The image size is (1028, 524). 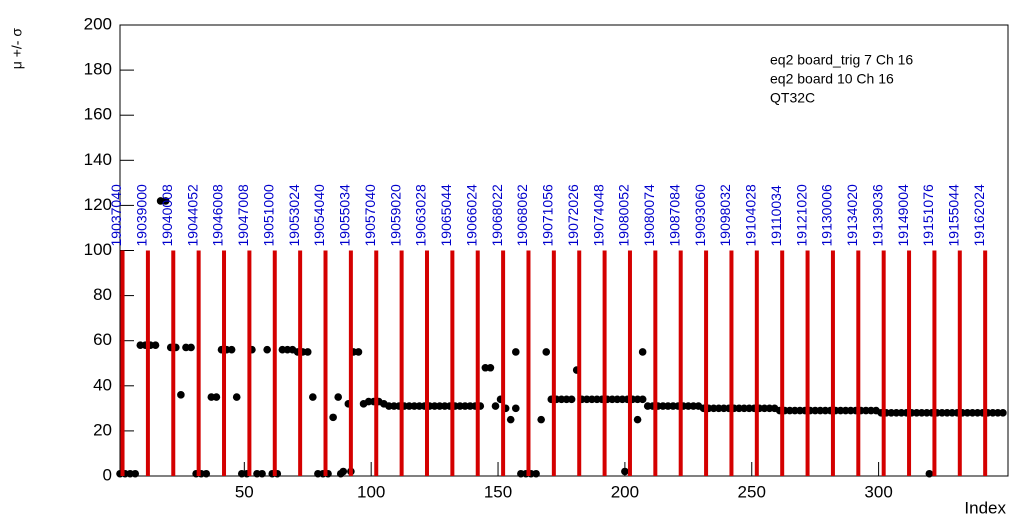 I want to click on x-tick-label: 150, so click(x=498, y=491).